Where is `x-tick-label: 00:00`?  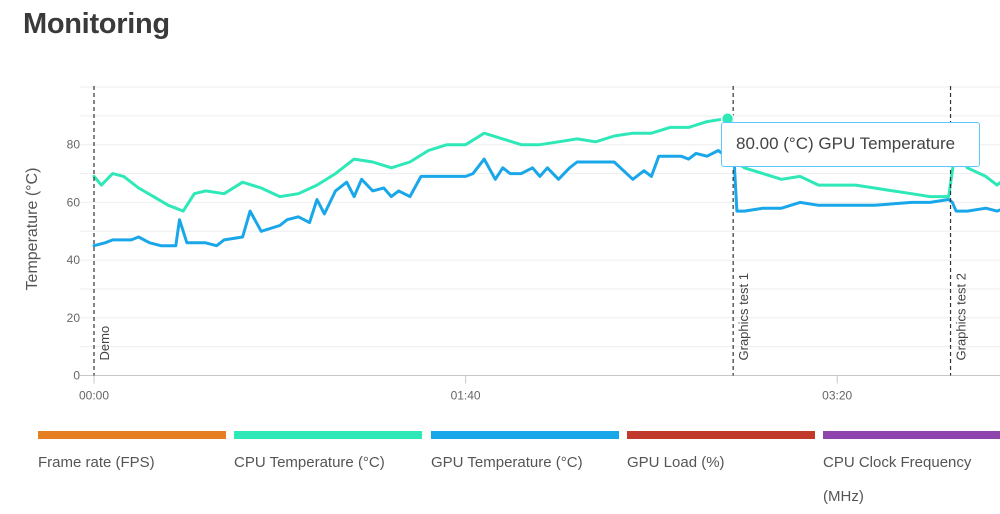 x-tick-label: 00:00 is located at coordinates (94, 396).